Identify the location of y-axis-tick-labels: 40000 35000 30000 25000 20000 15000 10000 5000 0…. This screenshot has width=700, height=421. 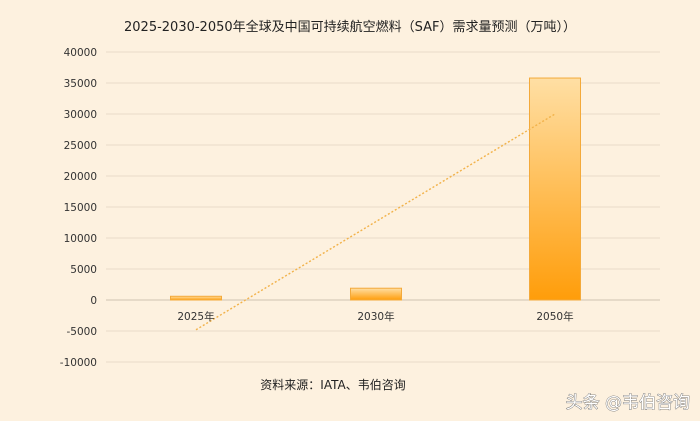
(78, 208).